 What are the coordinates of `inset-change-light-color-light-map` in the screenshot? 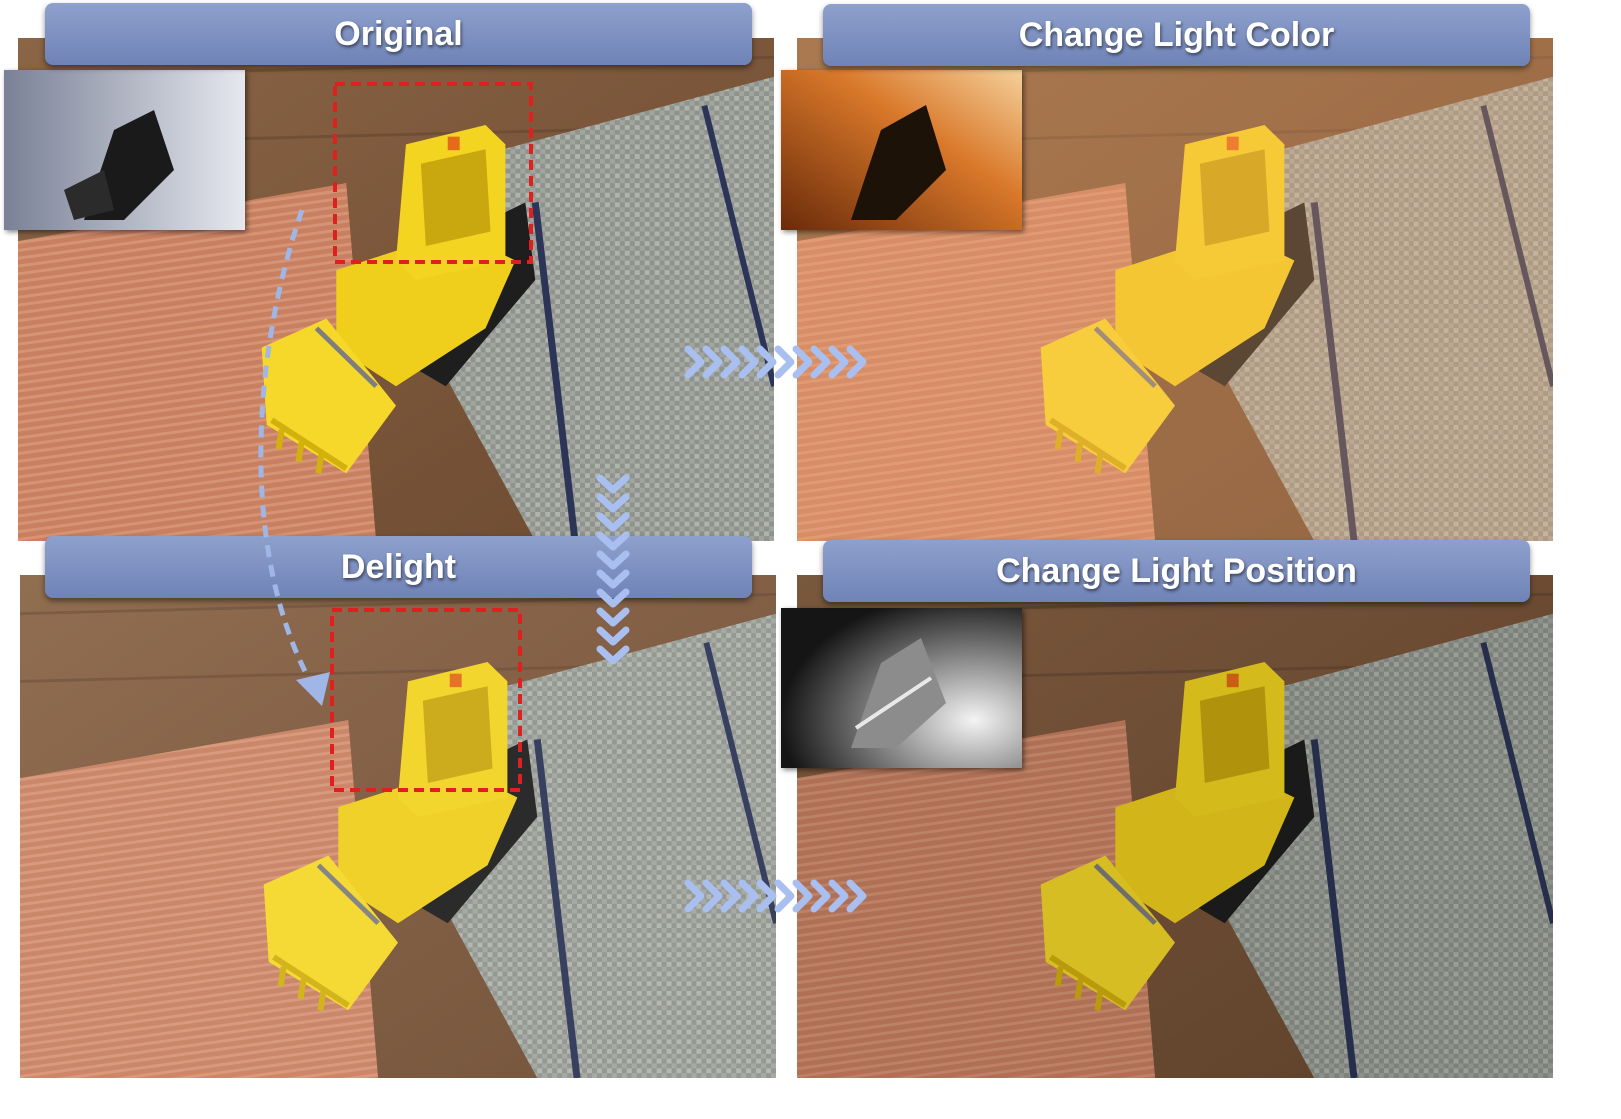 It's located at (901, 150).